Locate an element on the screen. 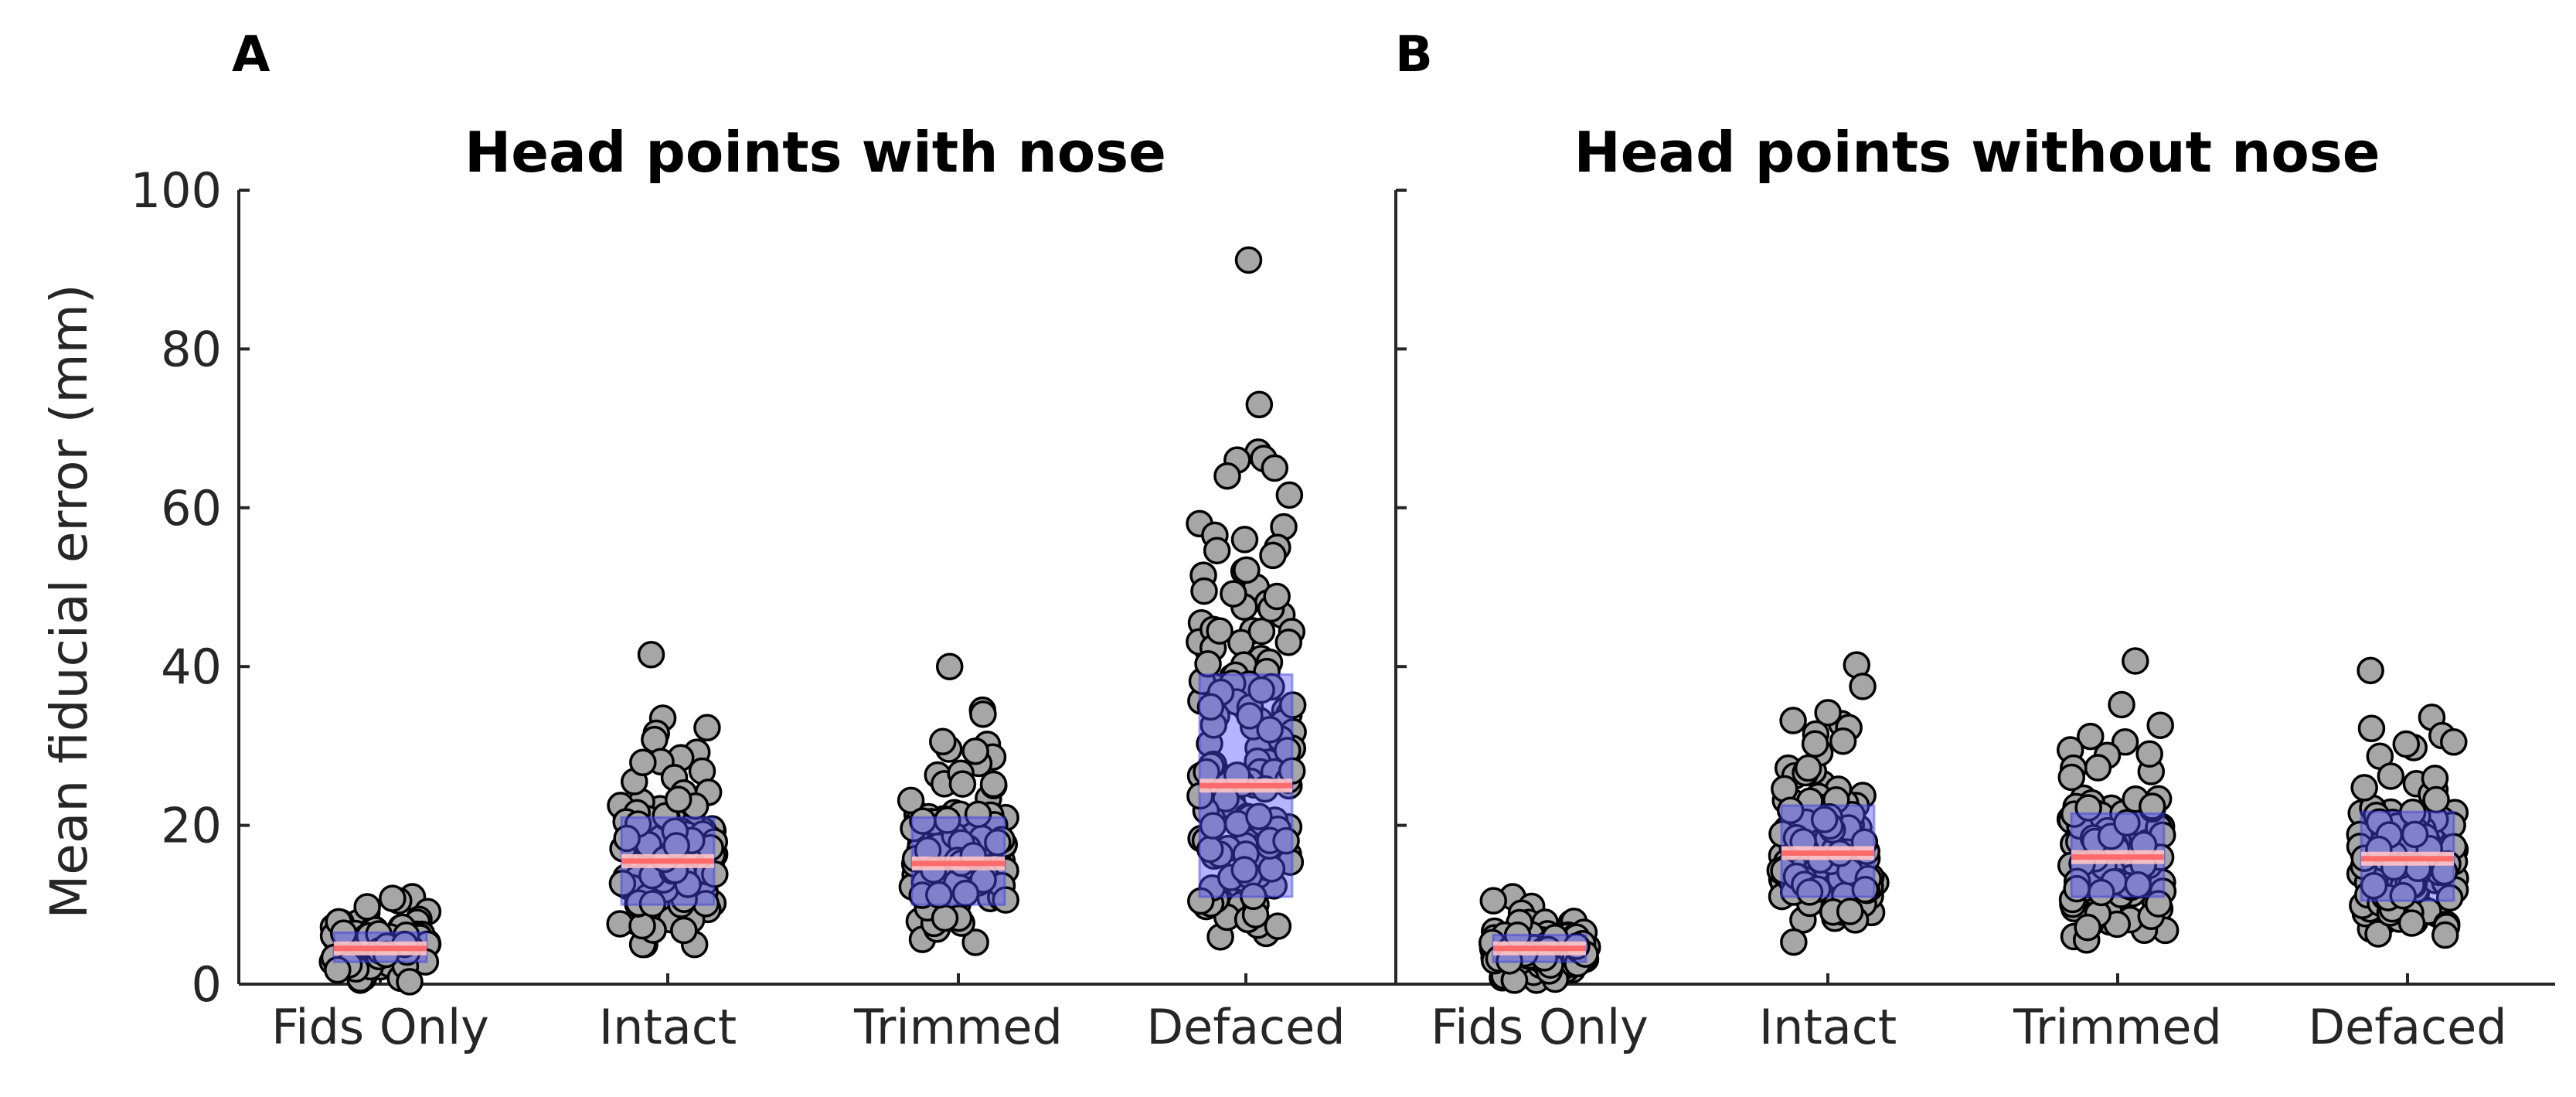  panel-label-a: A is located at coordinates (252, 55).